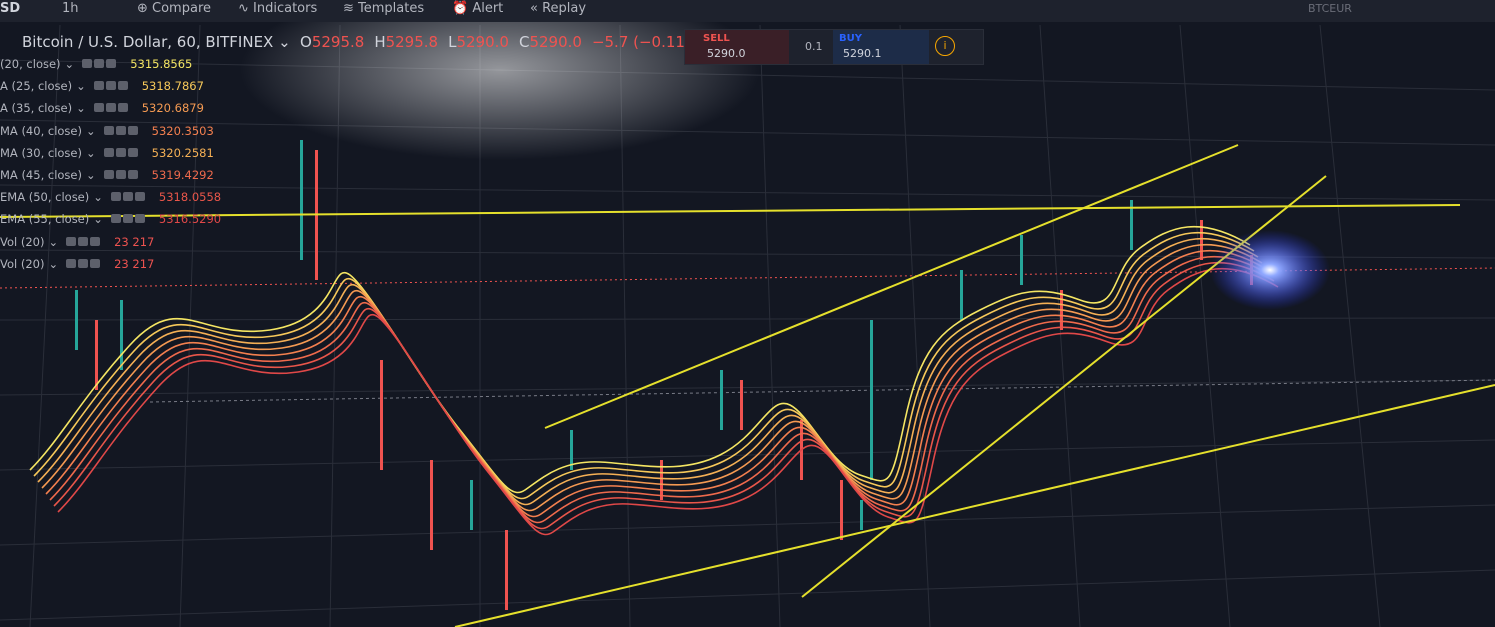 This screenshot has height=627, width=1495. What do you see at coordinates (45, 197) in the screenshot?
I see `legend-label: EMA (50, close)` at bounding box center [45, 197].